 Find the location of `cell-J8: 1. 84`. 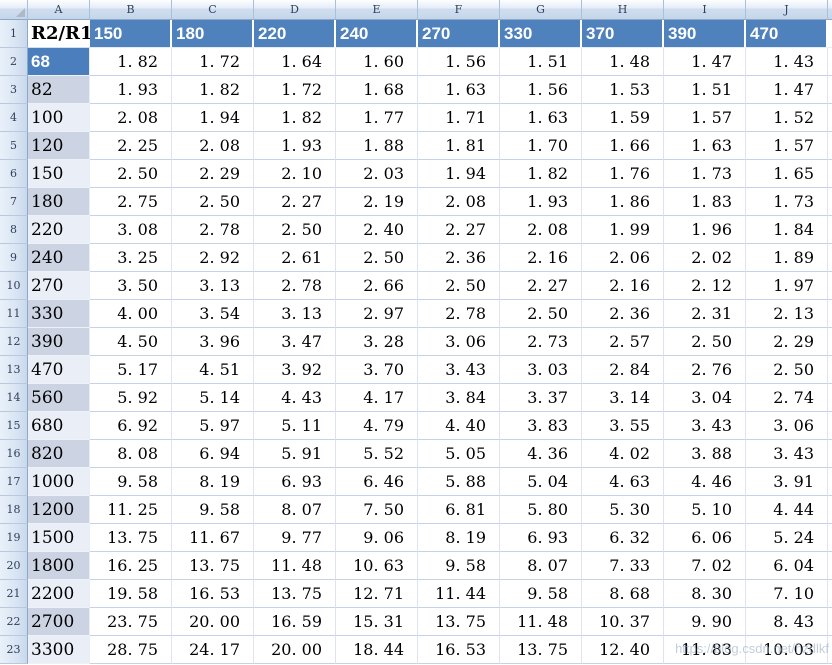

cell-J8: 1. 84 is located at coordinates (787, 230).